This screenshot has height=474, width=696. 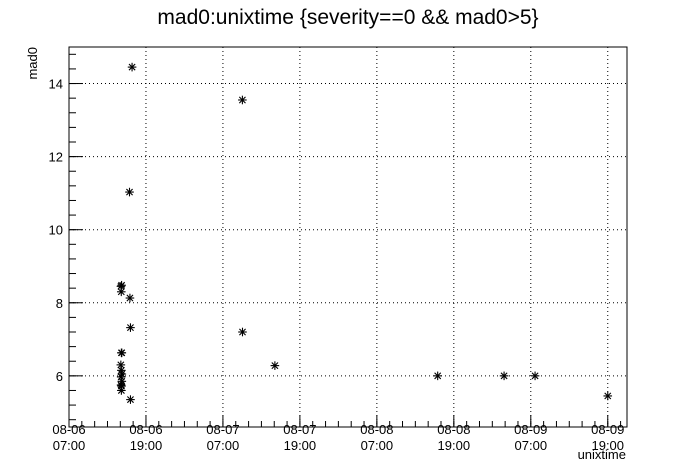 What do you see at coordinates (347, 17) in the screenshot?
I see `chart-title: mad0:unixtime {severity==0 && mad0>5}` at bounding box center [347, 17].